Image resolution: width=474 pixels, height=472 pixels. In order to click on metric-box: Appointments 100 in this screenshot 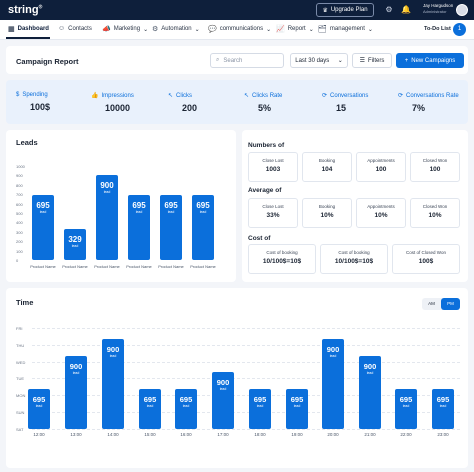, I will do `click(381, 167)`.